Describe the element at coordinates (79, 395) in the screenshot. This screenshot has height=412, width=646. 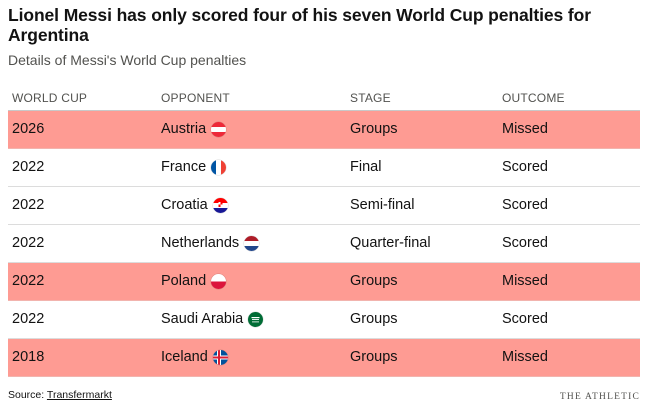
I see `source-link: Transfermarkt` at that location.